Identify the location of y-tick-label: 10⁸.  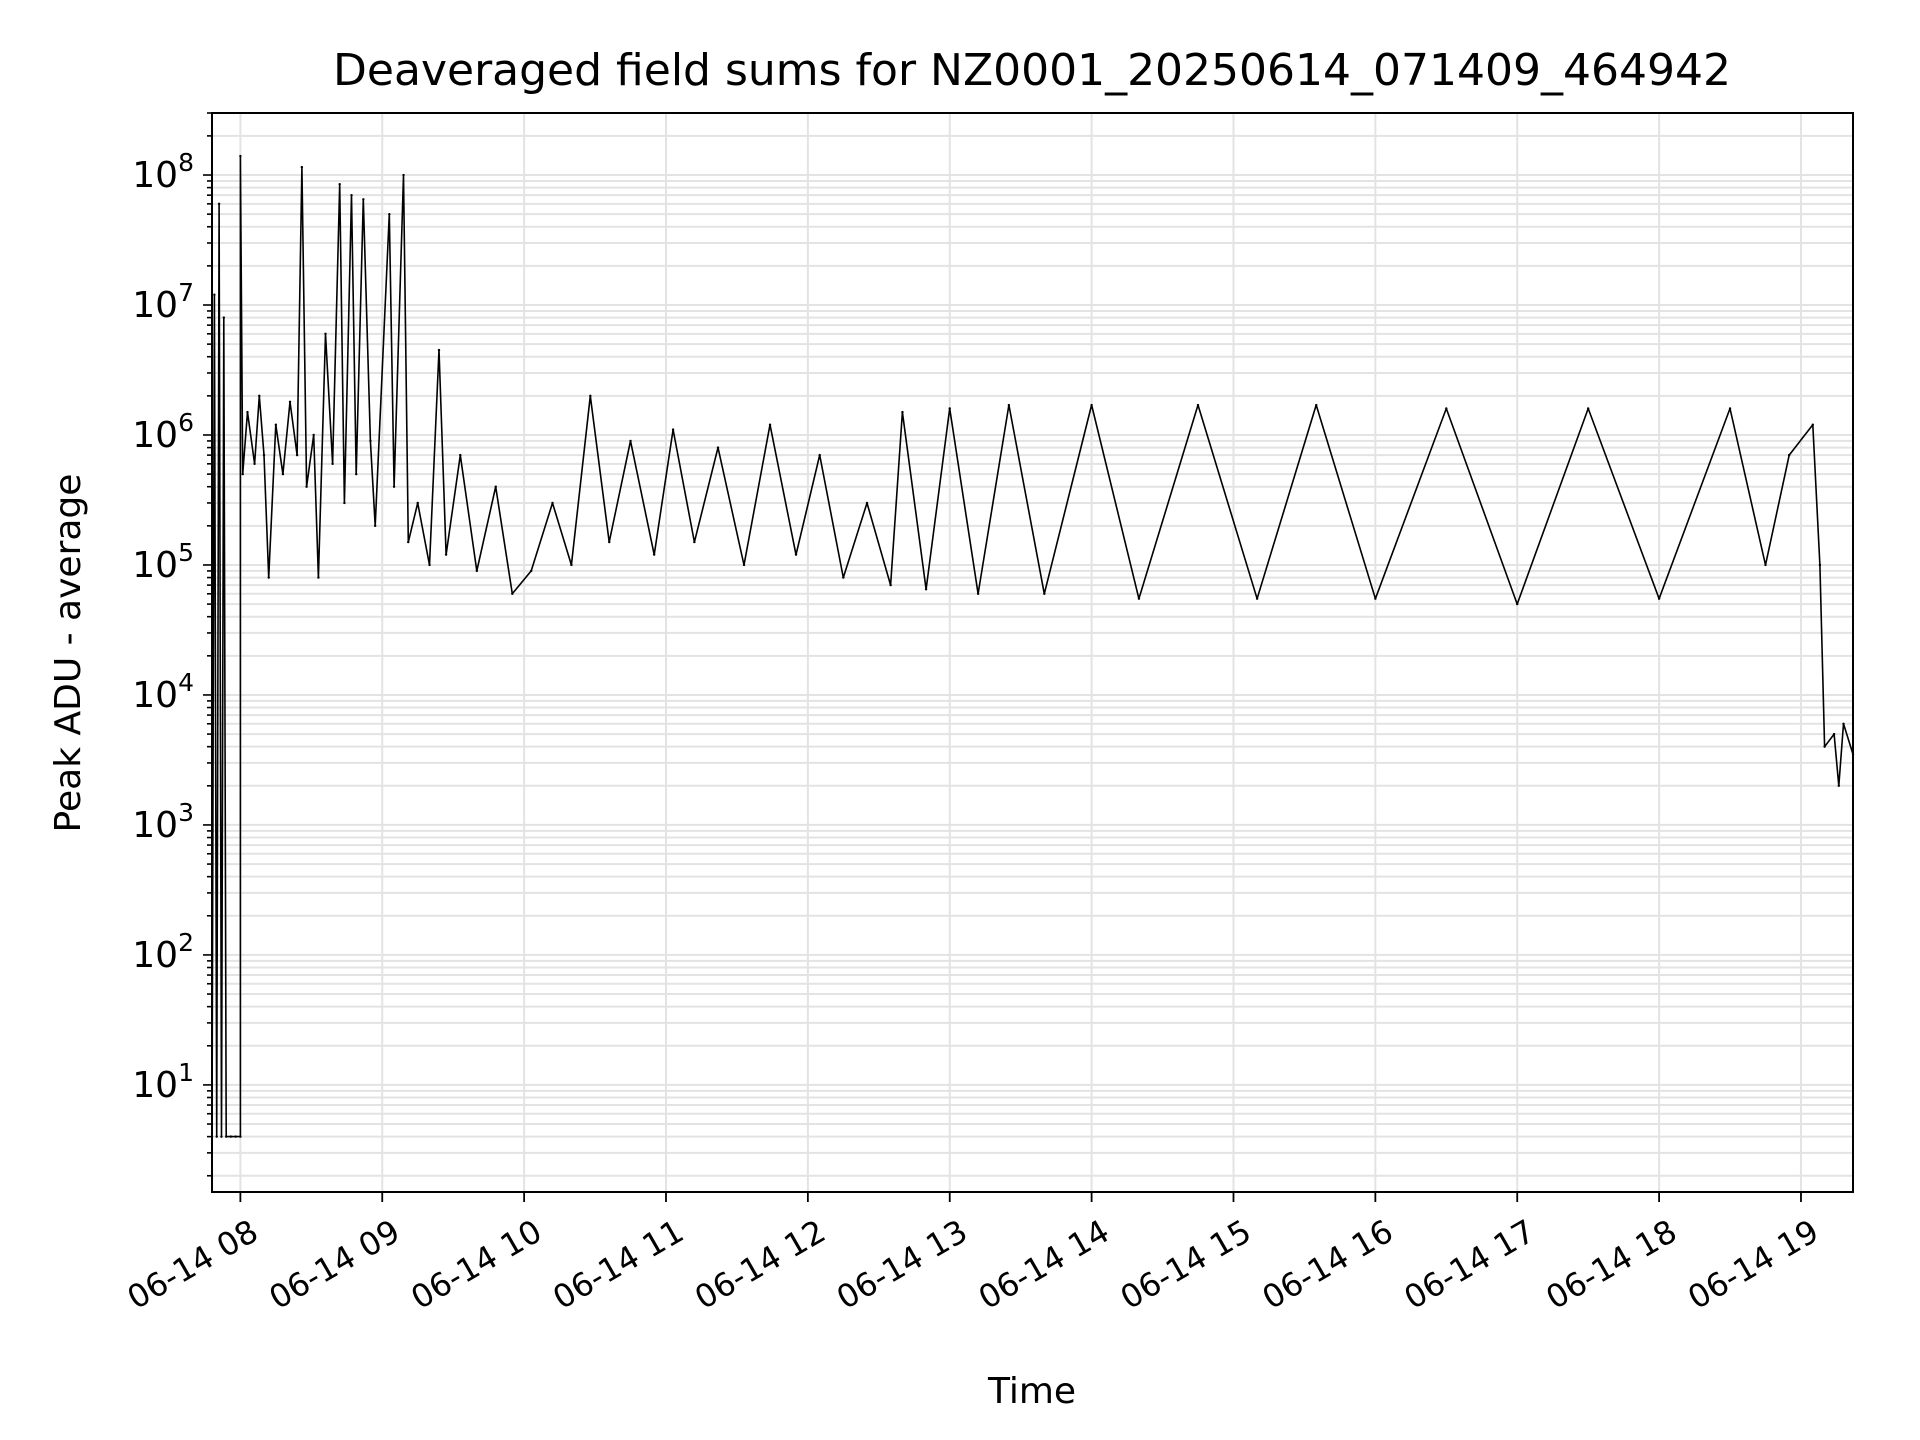
(163, 172).